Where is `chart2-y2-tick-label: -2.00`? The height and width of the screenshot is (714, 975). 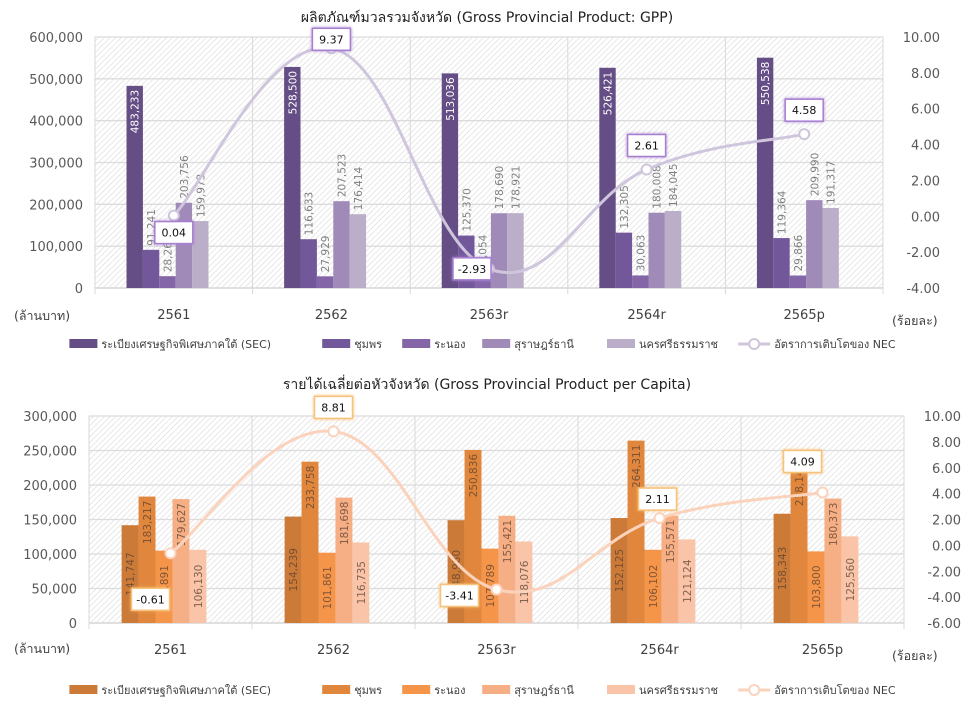
chart2-y2-tick-label: -2.00 is located at coordinates (944, 572).